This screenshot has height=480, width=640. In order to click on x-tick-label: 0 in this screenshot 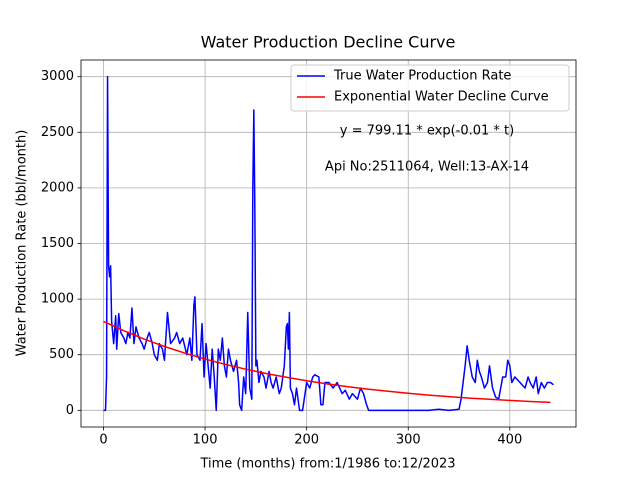, I will do `click(103, 440)`.